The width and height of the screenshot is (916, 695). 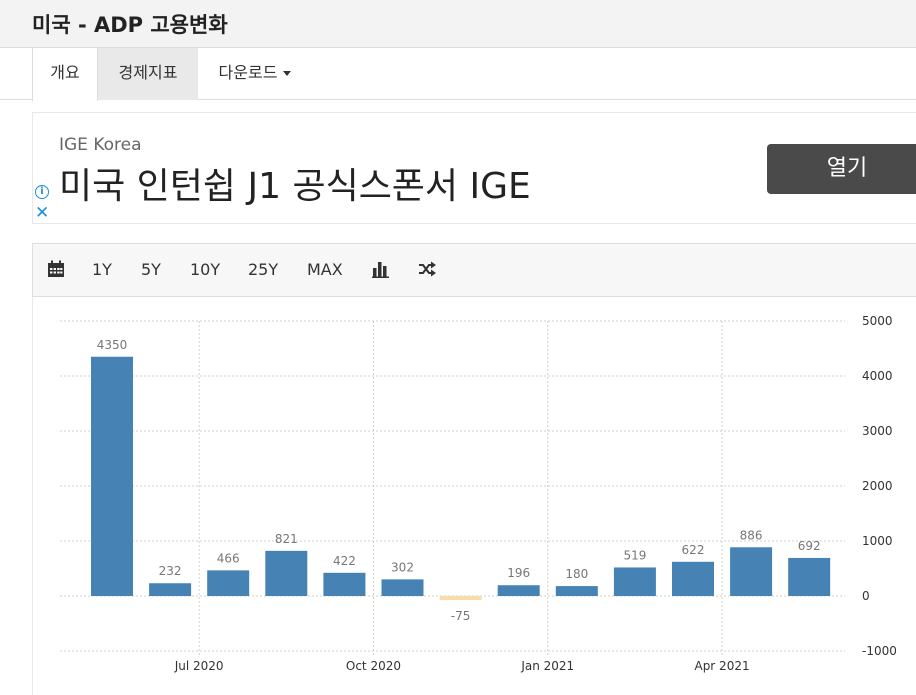 I want to click on y-tick-label: 2000, so click(x=877, y=486).